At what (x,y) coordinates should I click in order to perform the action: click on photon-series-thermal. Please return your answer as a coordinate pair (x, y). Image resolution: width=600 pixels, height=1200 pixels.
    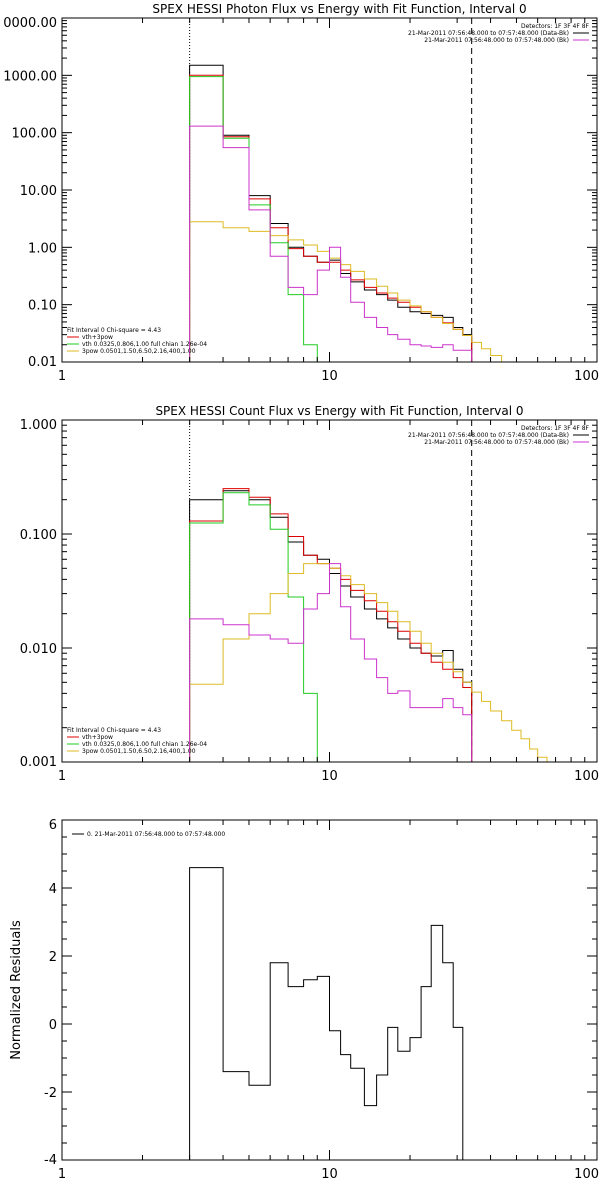
    Looking at the image, I should click on (259, 219).